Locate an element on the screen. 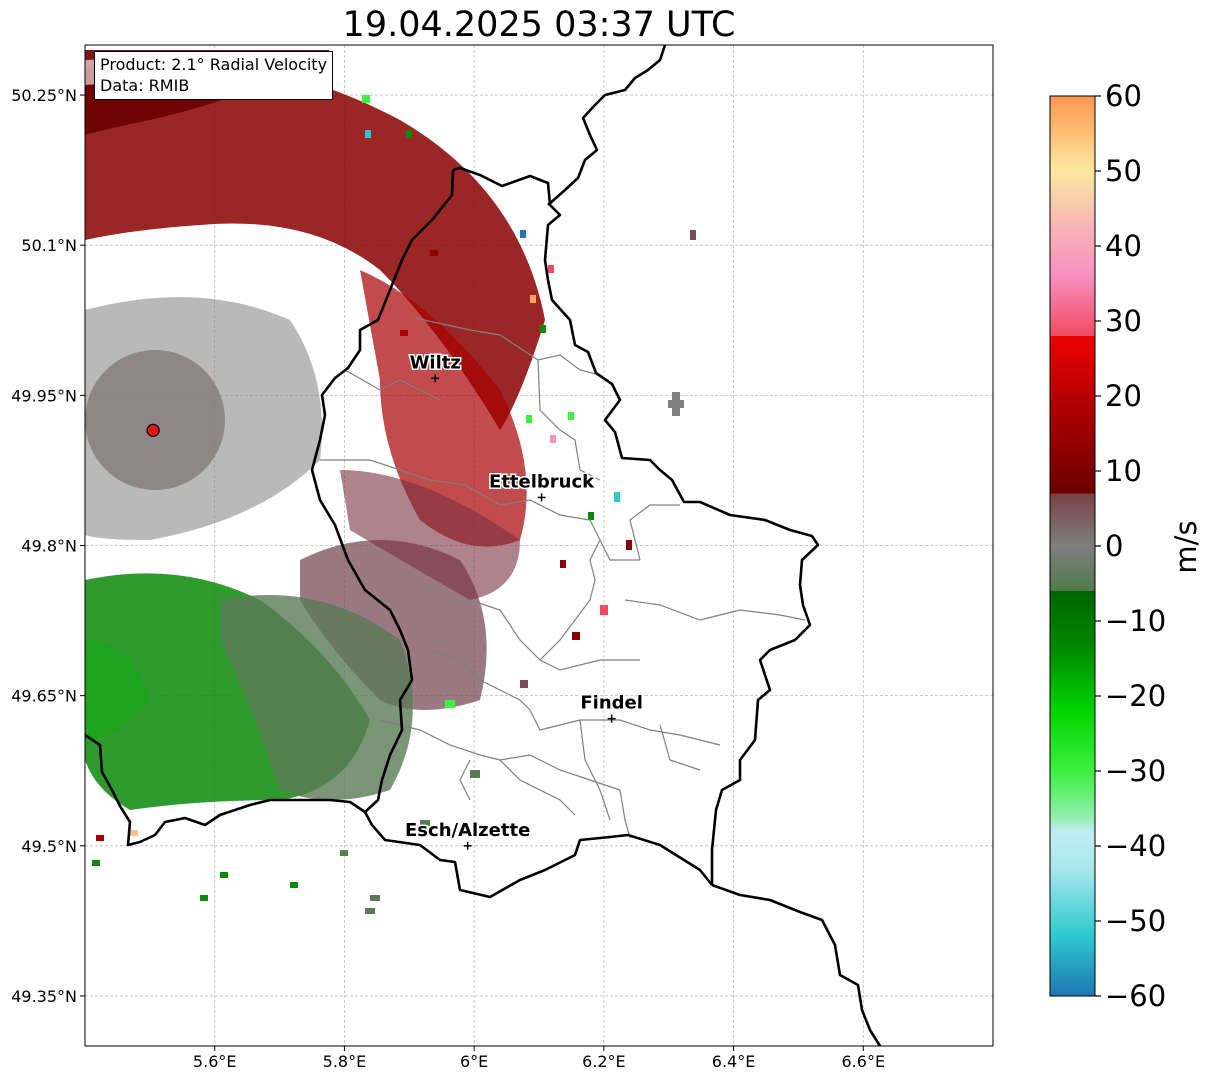  colorbar-tick-label: −50 is located at coordinates (1135, 921).